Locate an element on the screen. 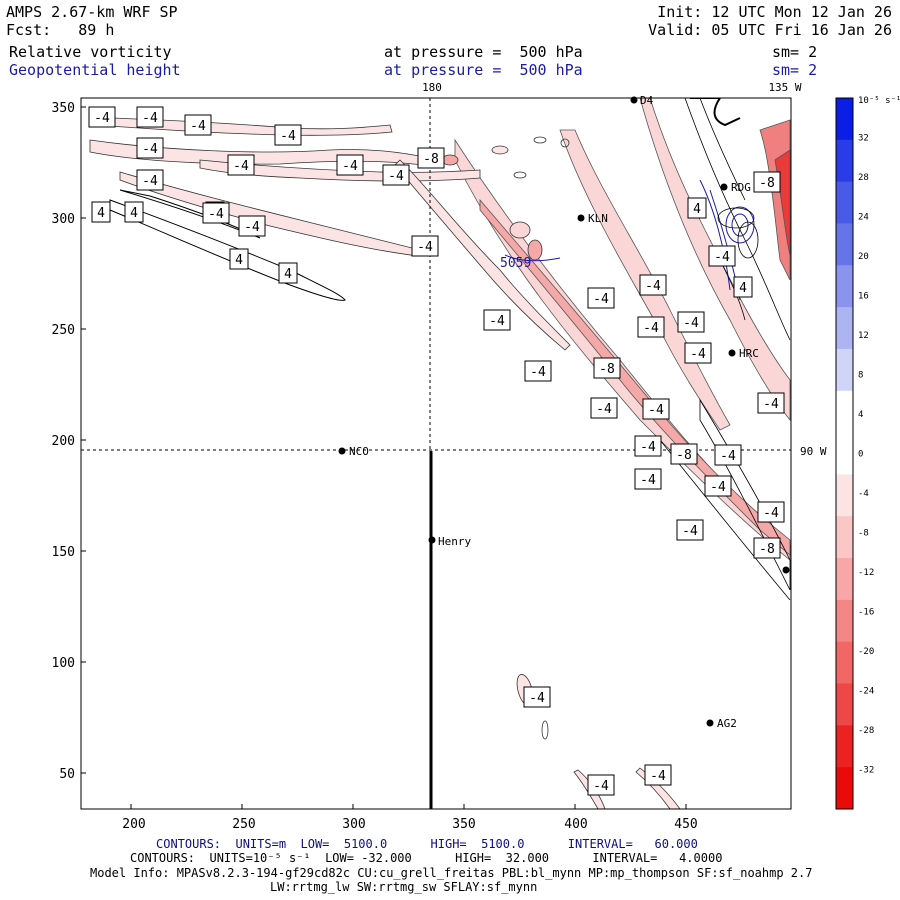 This screenshot has width=900, height=900. station-label: Henry is located at coordinates (454, 541).